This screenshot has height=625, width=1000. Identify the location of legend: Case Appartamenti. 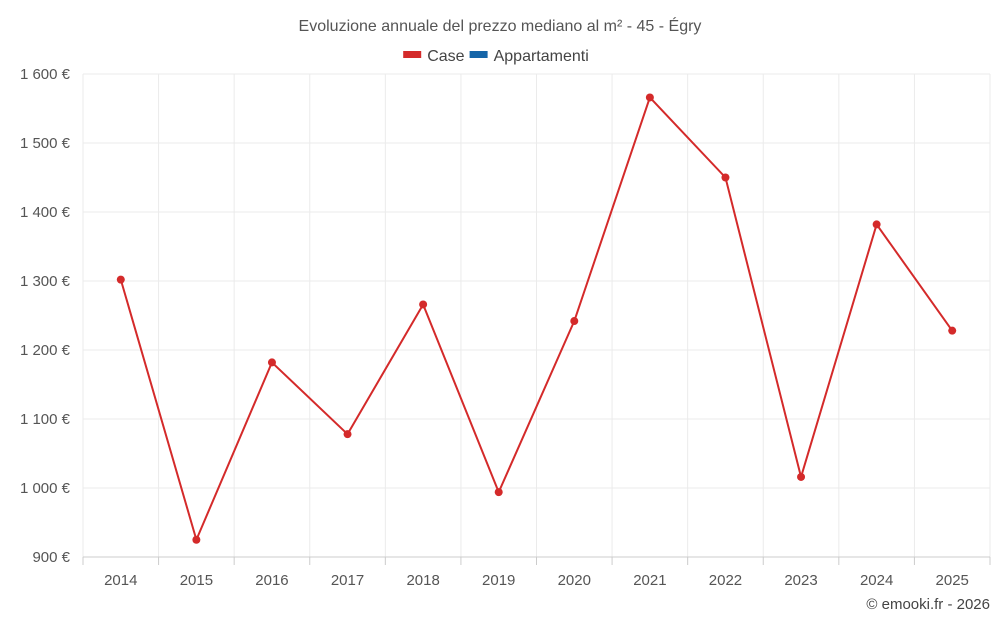
(496, 56).